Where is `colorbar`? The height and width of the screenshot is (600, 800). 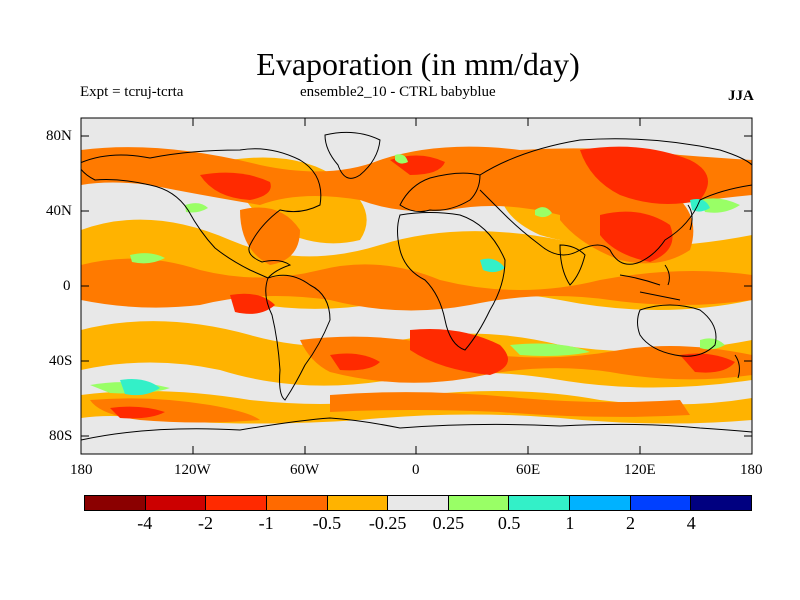
colorbar is located at coordinates (418, 503).